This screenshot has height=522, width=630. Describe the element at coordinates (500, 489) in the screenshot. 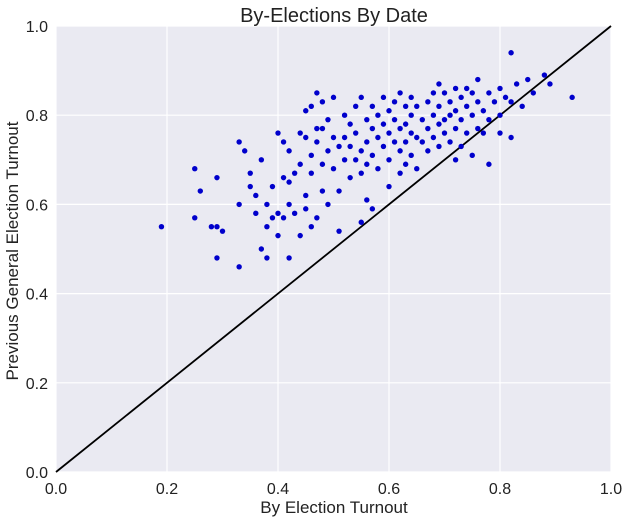

I see `x-tick-label: 0.8` at that location.